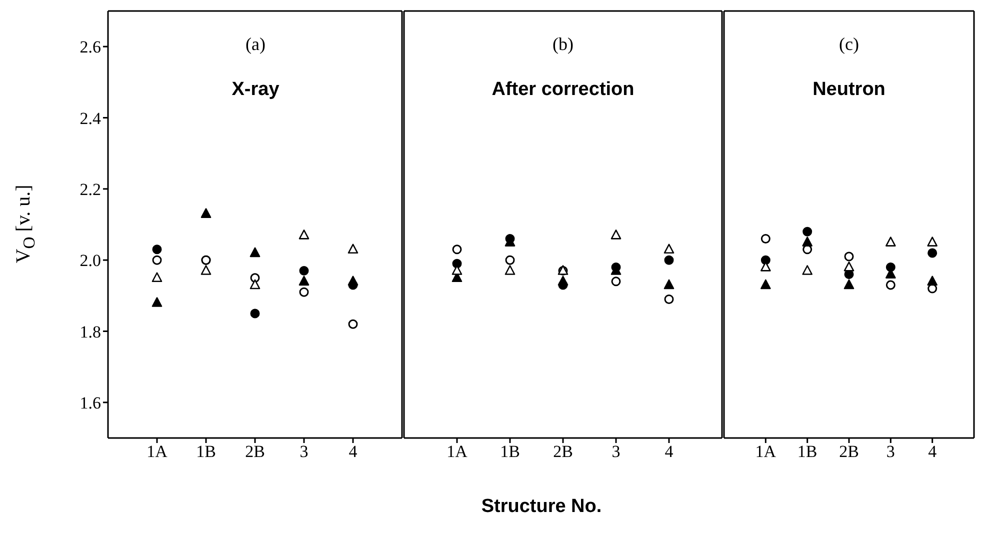 Image resolution: width=981 pixels, height=535 pixels. Describe the element at coordinates (90, 189) in the screenshot. I see `y-tick-label: 2.2` at that location.